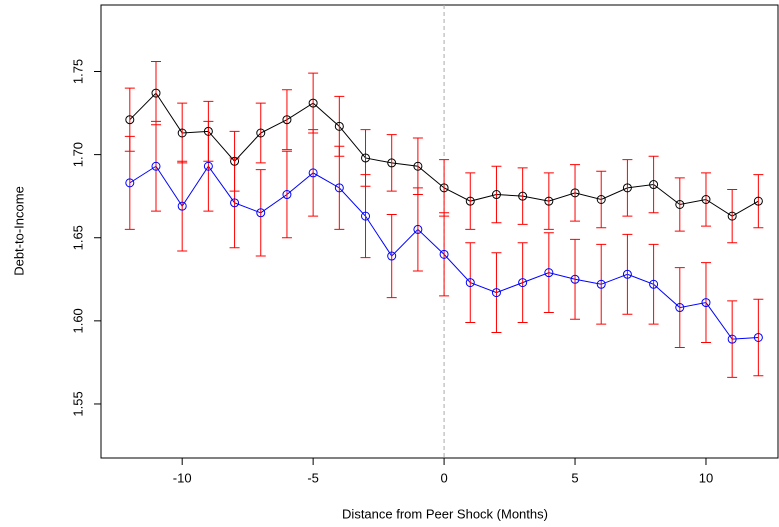 The width and height of the screenshot is (779, 527). What do you see at coordinates (706, 477) in the screenshot?
I see `x-tick-label: 10` at bounding box center [706, 477].